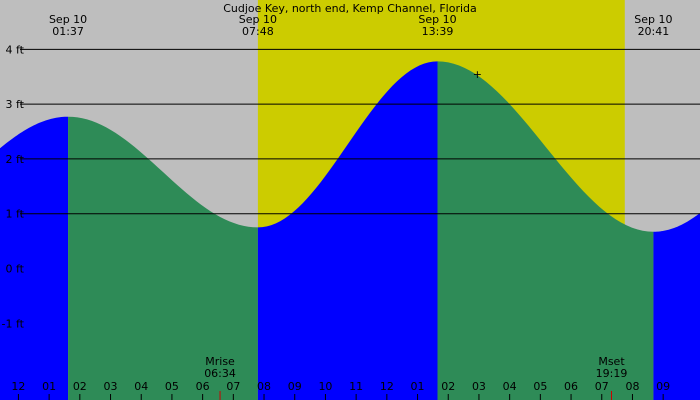 The width and height of the screenshot is (700, 400). Describe the element at coordinates (220, 361) in the screenshot. I see `moon-event-label: Mrise` at that location.